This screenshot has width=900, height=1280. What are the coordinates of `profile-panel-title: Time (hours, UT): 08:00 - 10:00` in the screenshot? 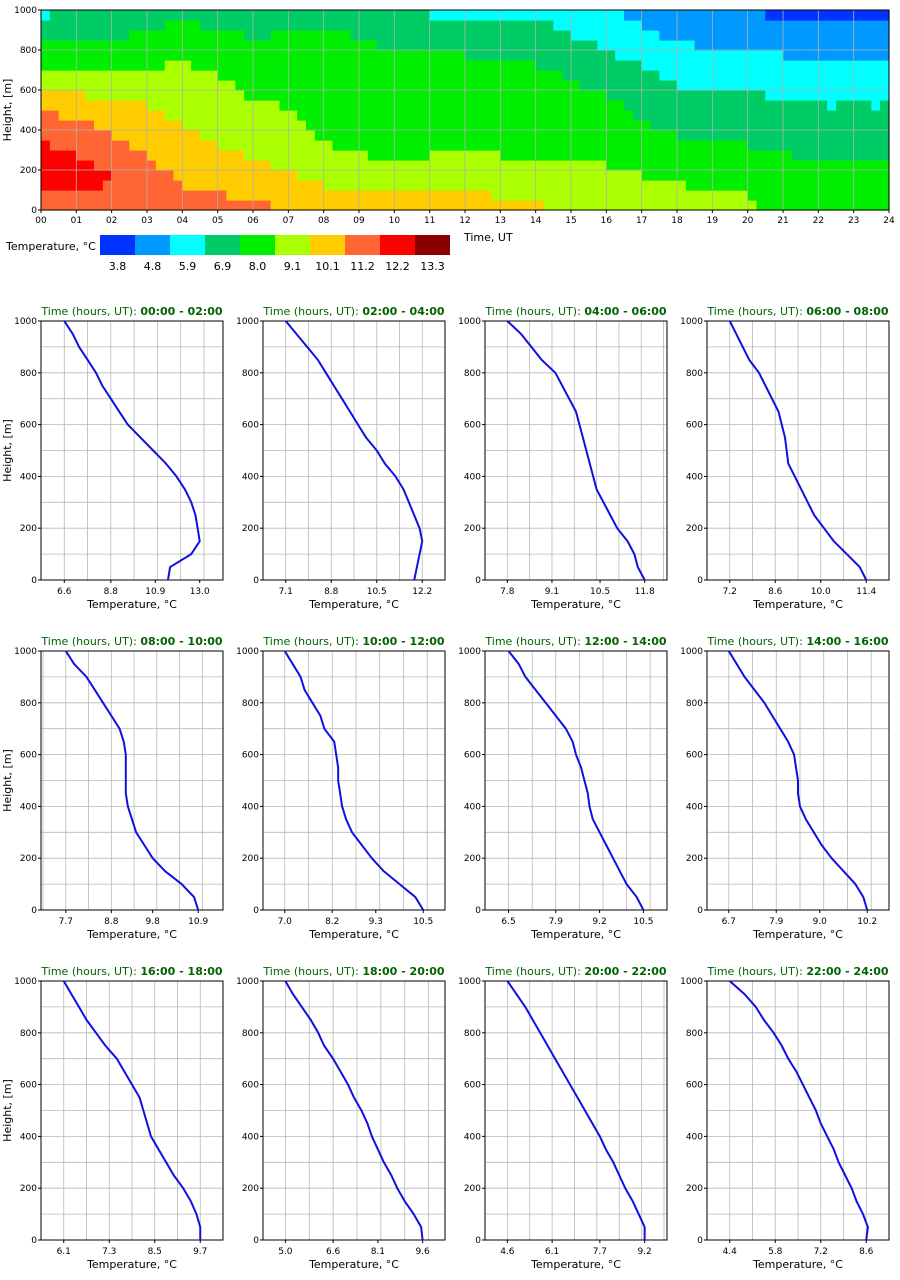 It's located at (131, 641).